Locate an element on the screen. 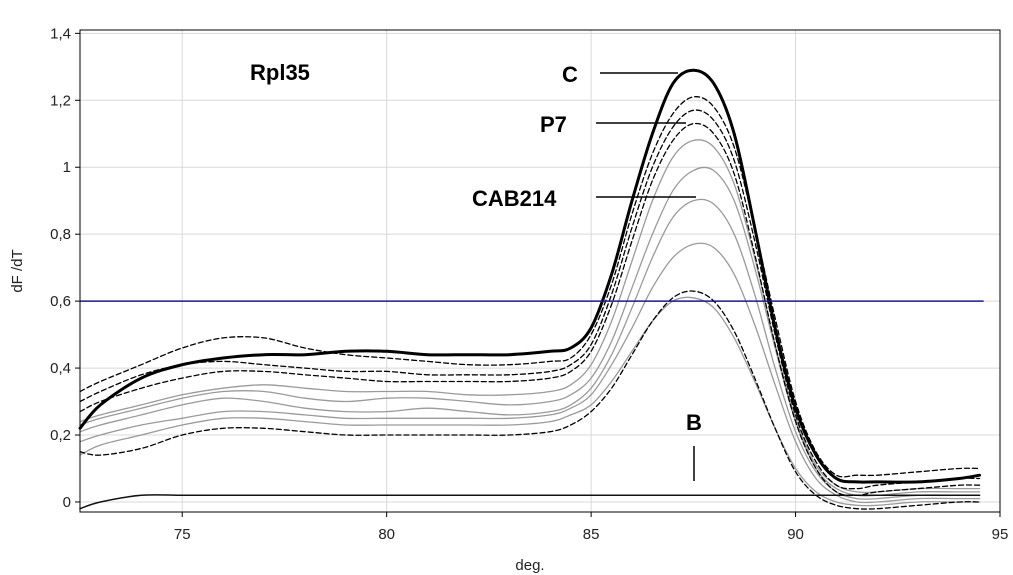  x-tick-label: 80 is located at coordinates (386, 534).